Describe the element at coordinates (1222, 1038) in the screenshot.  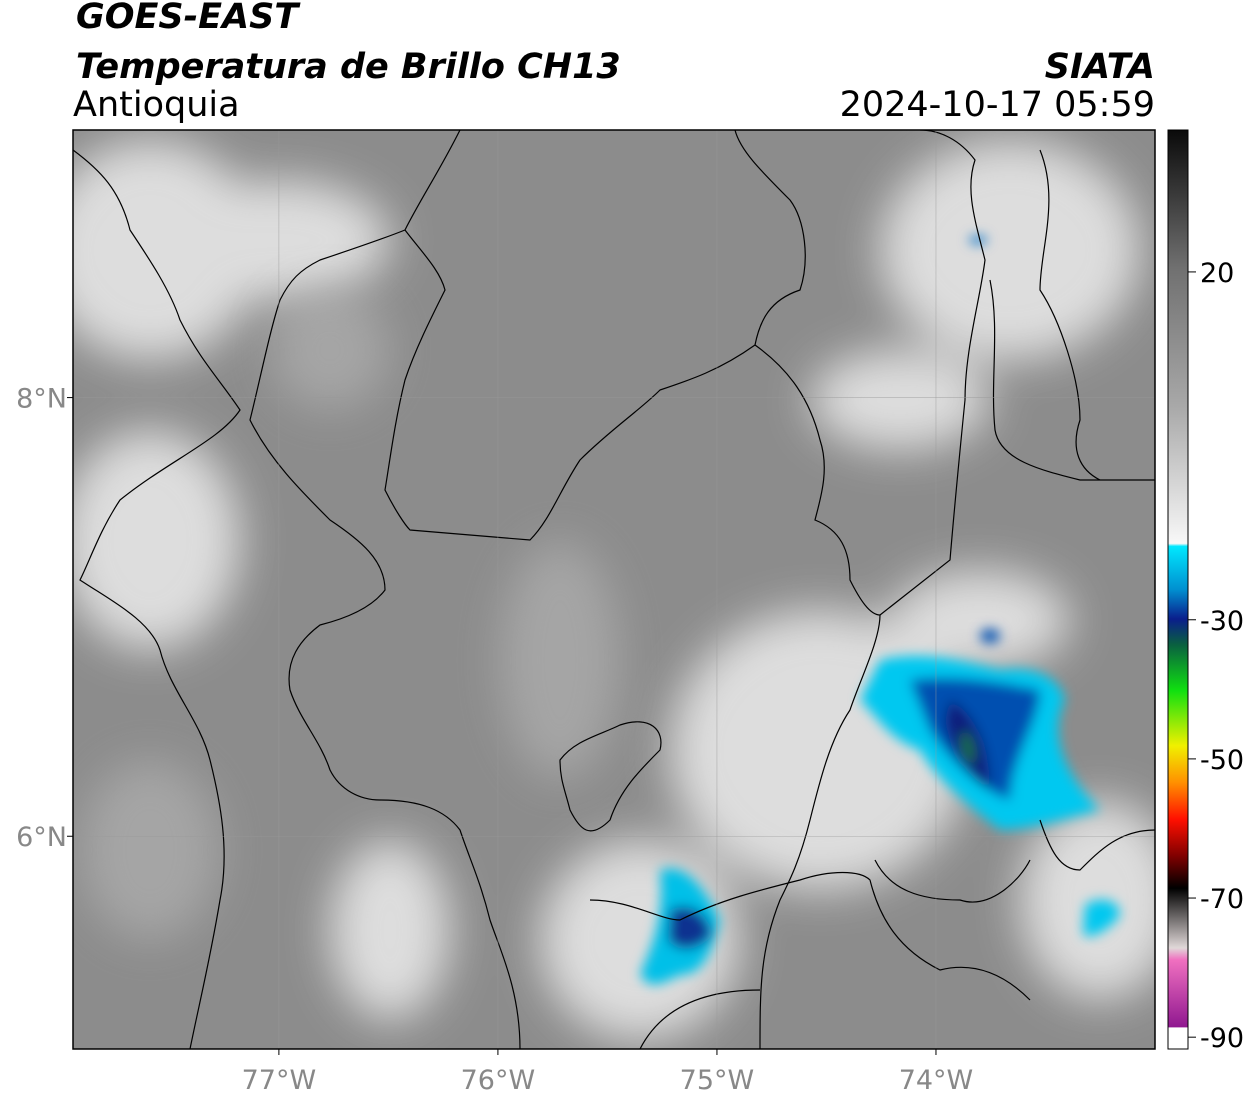
I see `colorbar-tick-label: -90` at that location.